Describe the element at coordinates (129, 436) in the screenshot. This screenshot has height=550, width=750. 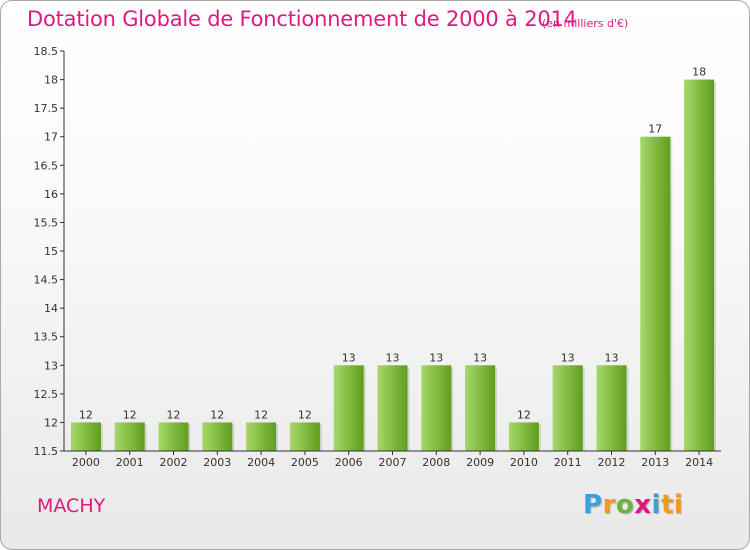
I see `bar-2001` at that location.